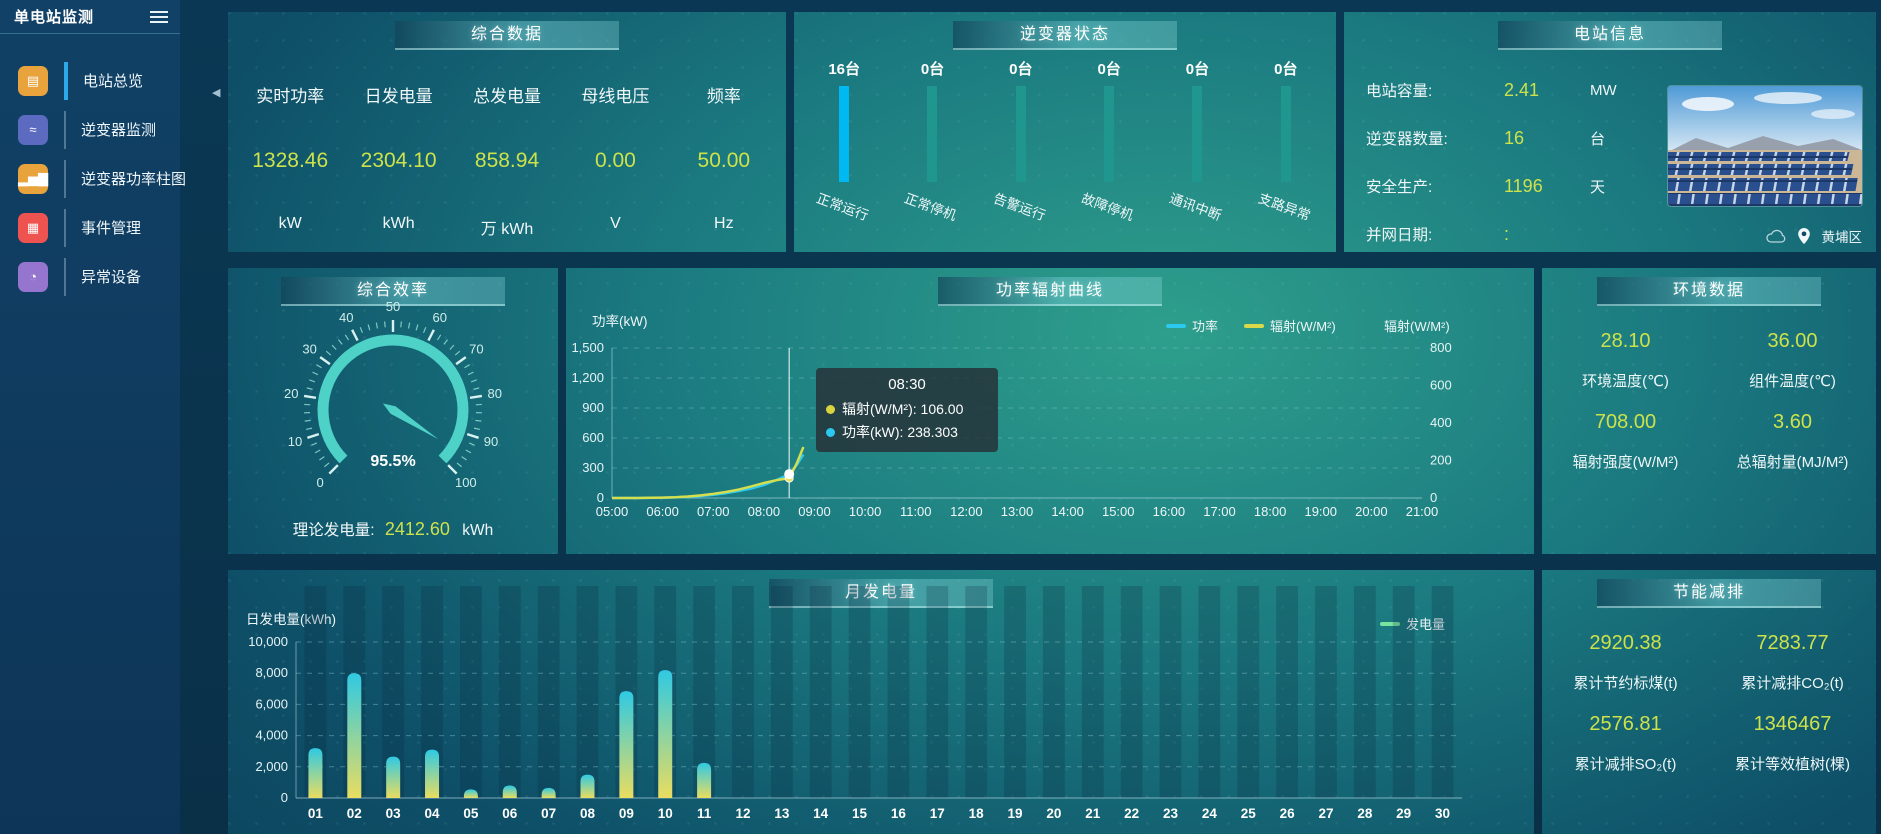  Describe the element at coordinates (333, 530) in the screenshot. I see `theory-label: 理论发电量:` at that location.